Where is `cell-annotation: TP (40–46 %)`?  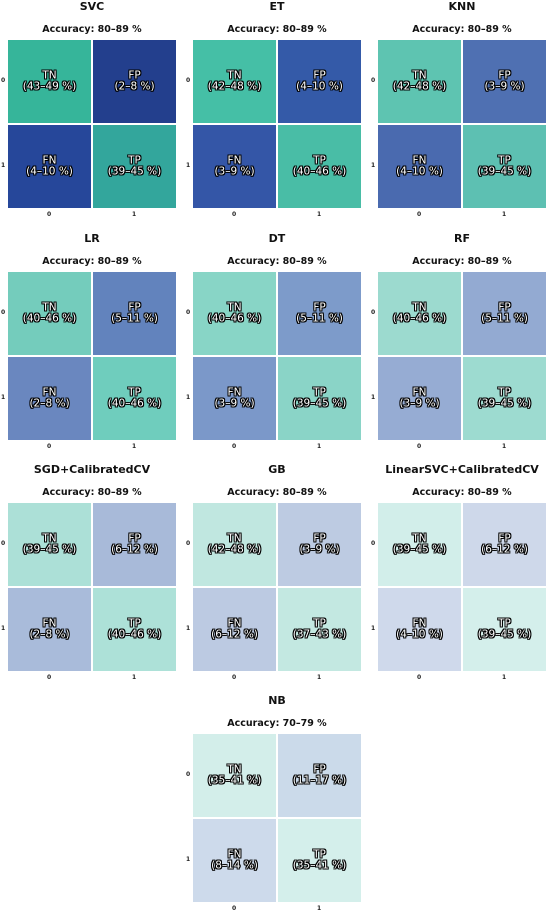 cell-annotation: TP (40–46 %) is located at coordinates (134, 629).